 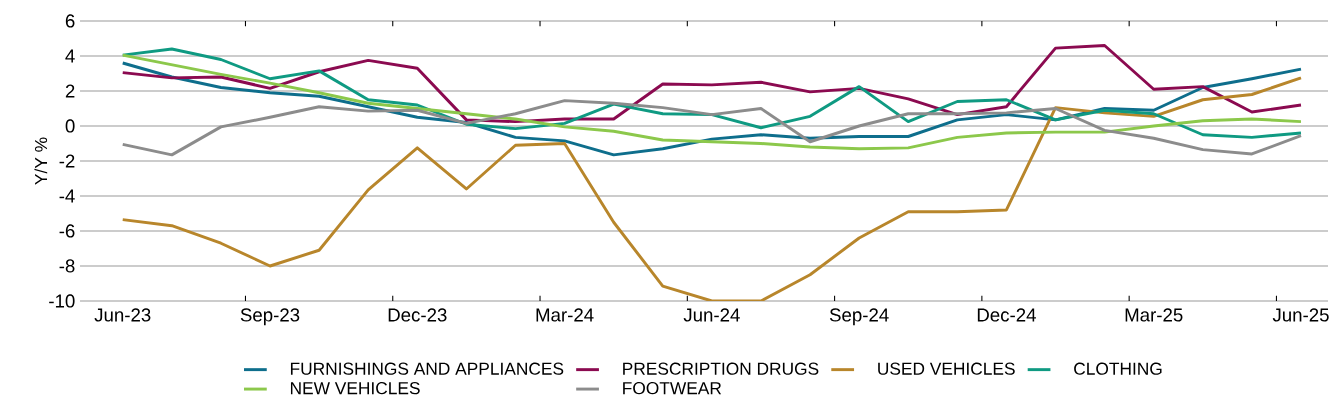 What do you see at coordinates (417, 315) in the screenshot?
I see `x-tick-label: Dec-23` at bounding box center [417, 315].